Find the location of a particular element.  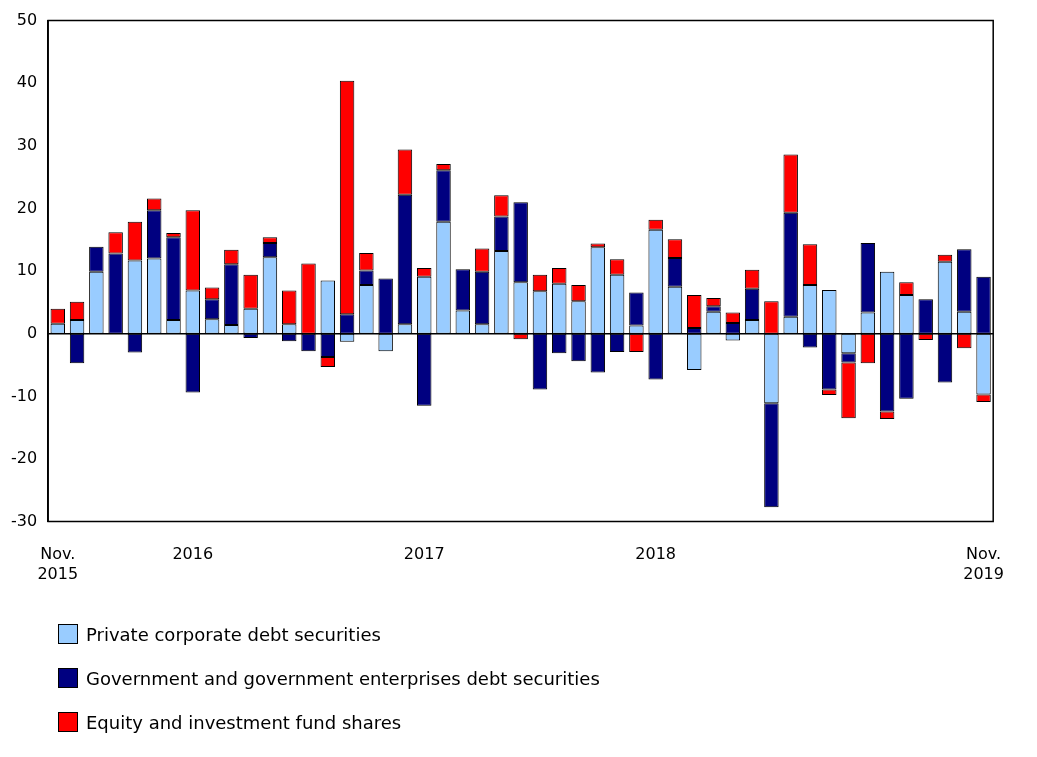

x-tick-label: Nov. 2015 is located at coordinates (58, 563).